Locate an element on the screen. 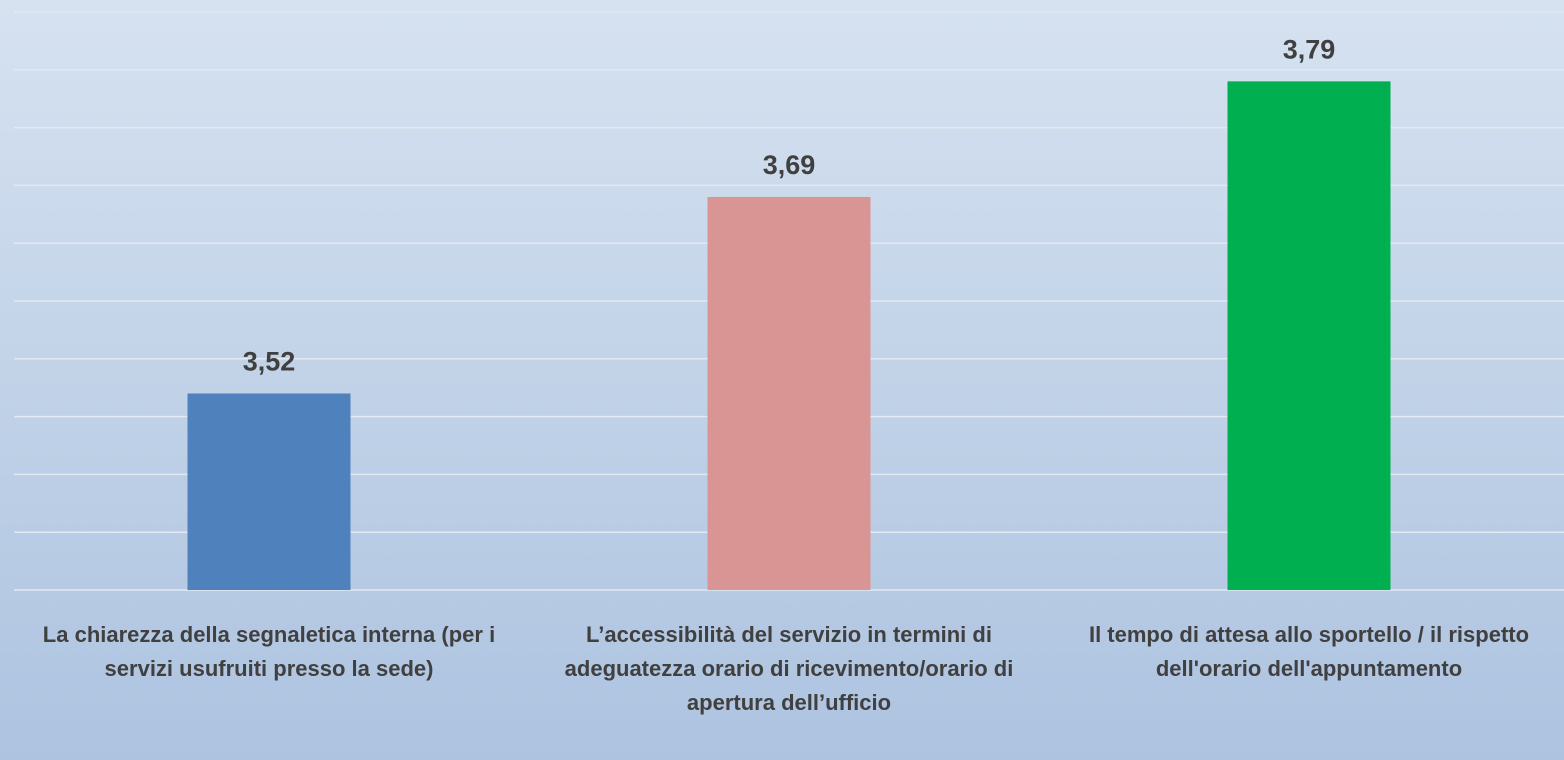  value-label: 3,69 is located at coordinates (789, 165).